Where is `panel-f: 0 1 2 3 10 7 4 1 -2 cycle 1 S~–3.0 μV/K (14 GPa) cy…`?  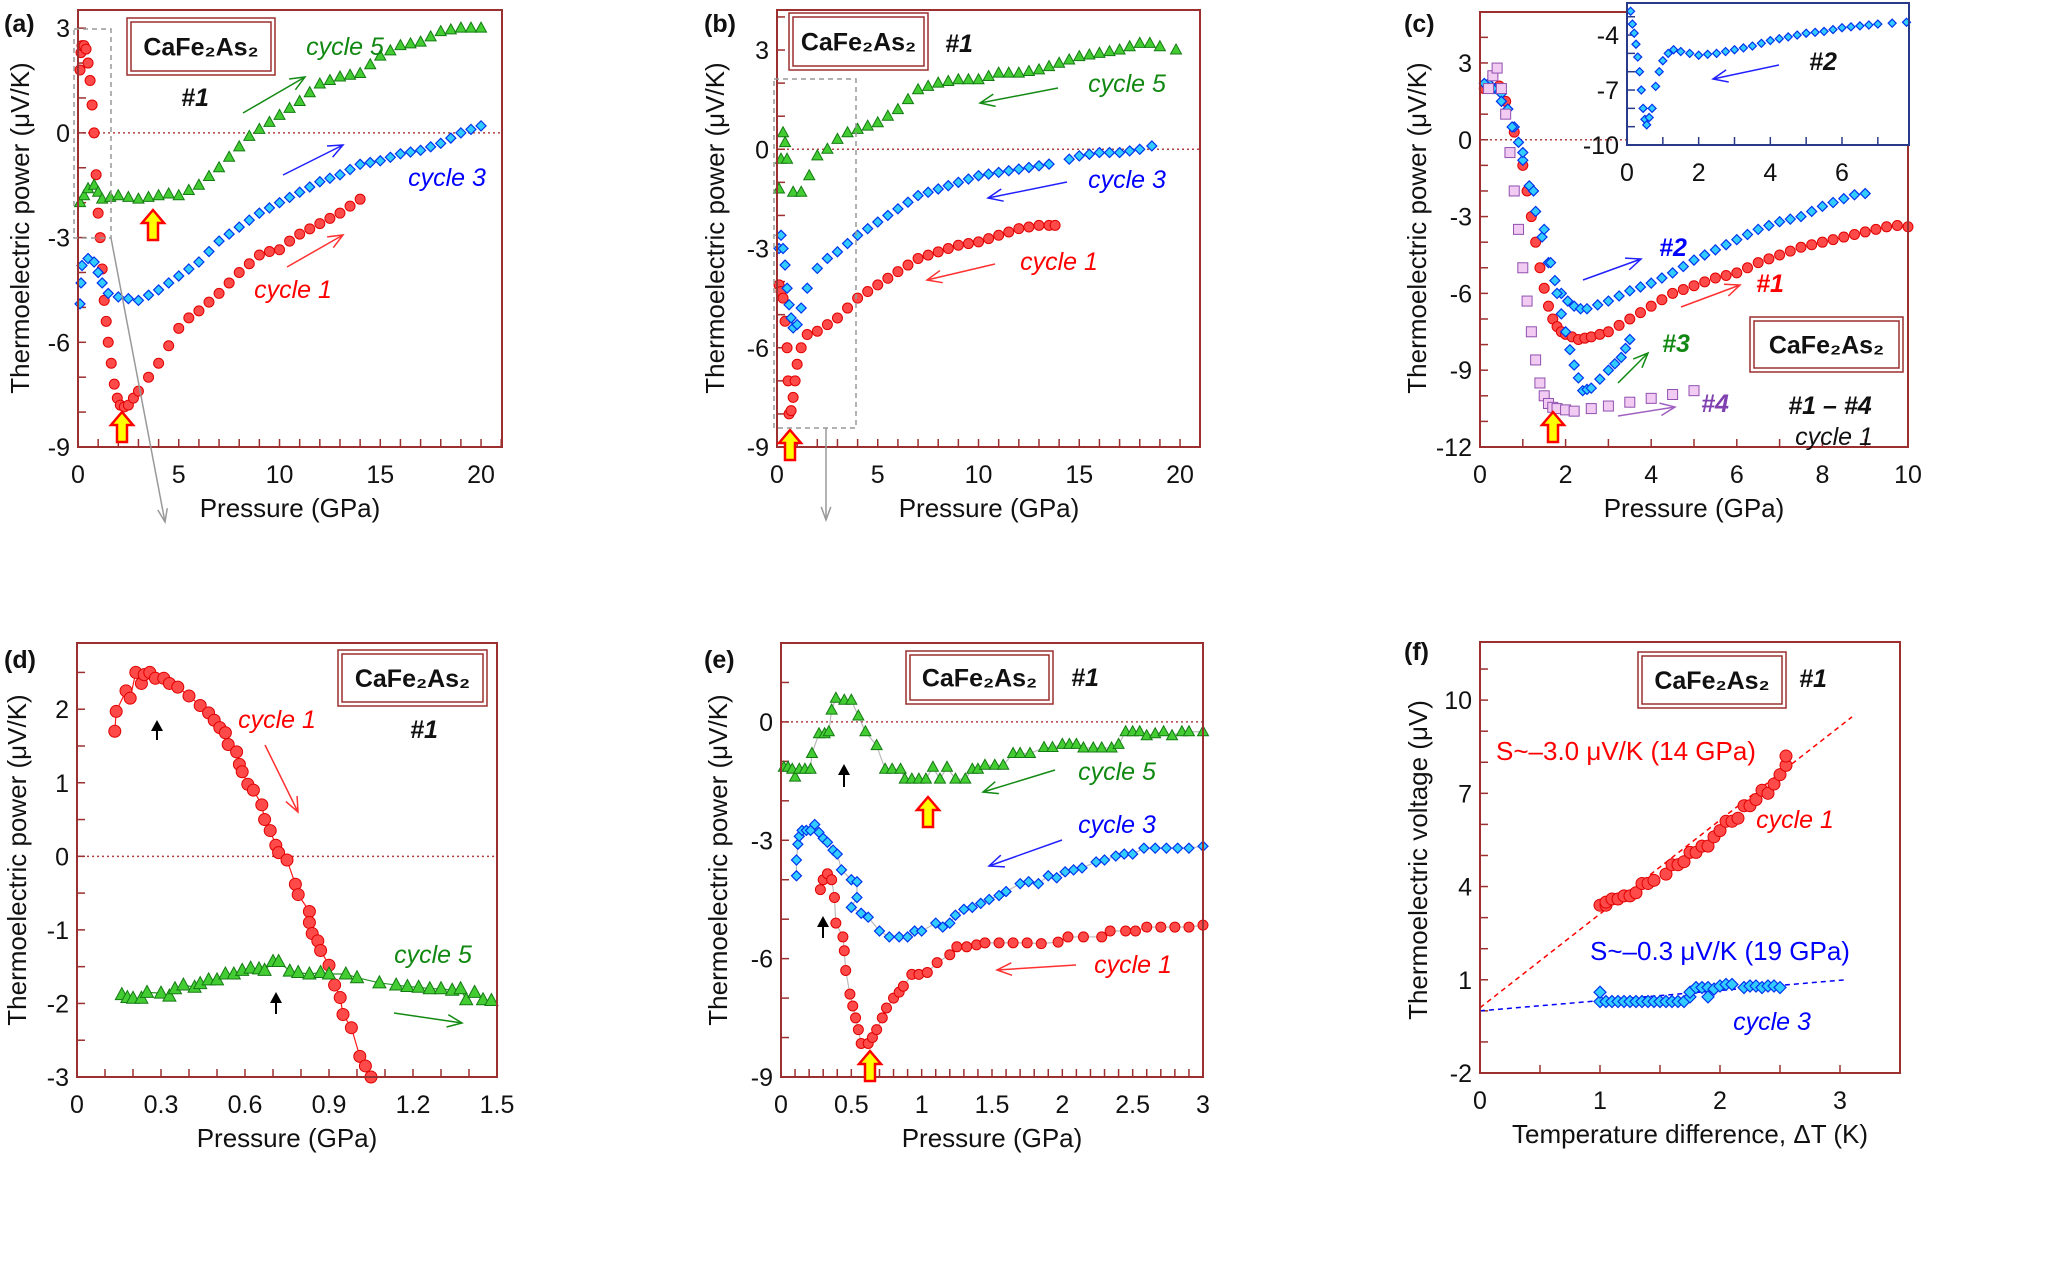 panel-f: 0 1 2 3 10 7 4 1 -2 cycle 1 S~–3.0 μV/K (14 GPa) cy… is located at coordinates (1652, 893).